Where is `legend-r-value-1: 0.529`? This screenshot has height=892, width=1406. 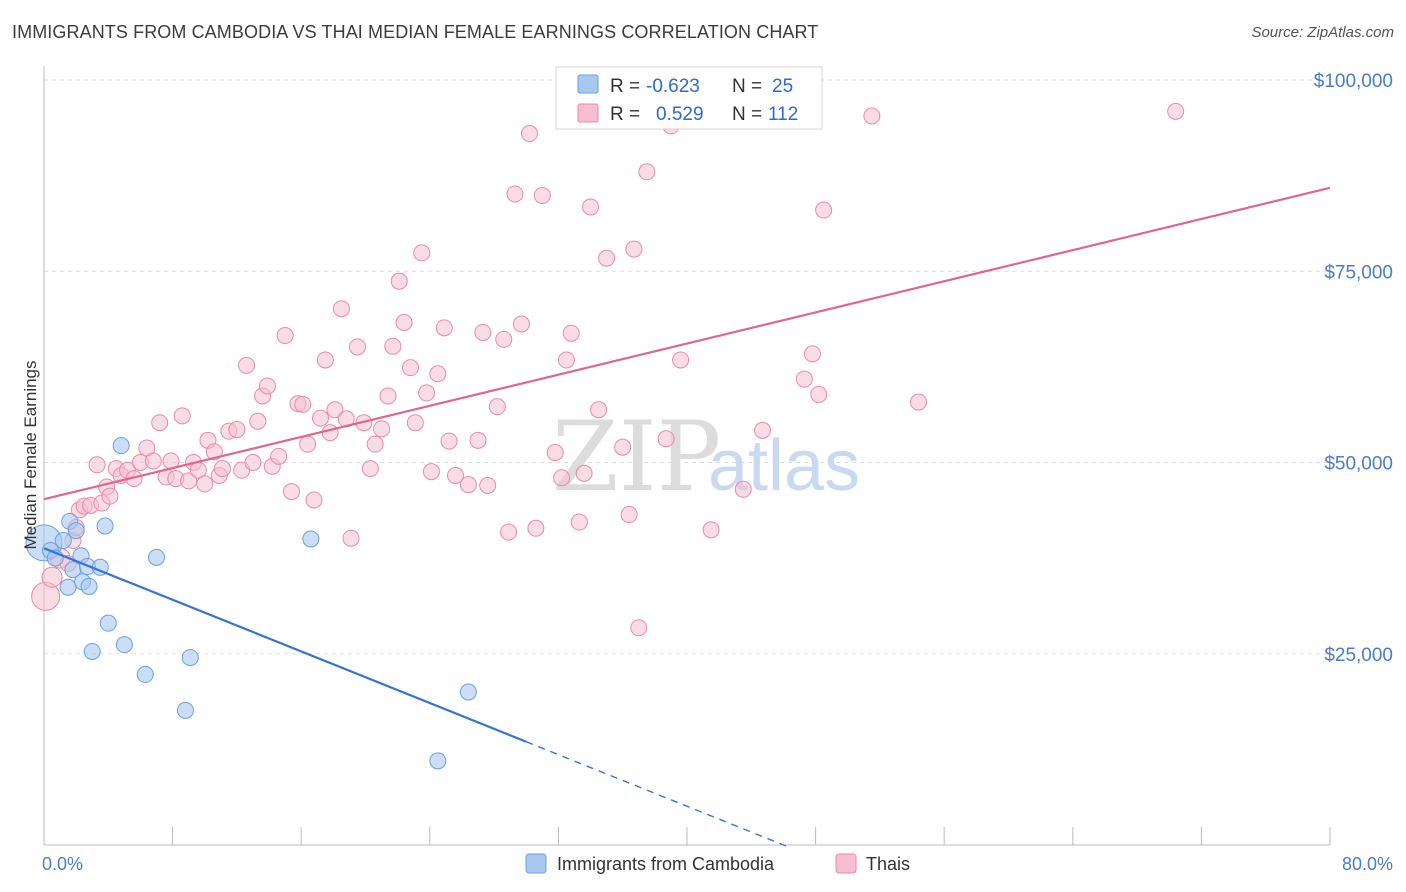 legend-r-value-1: 0.529 is located at coordinates (680, 114).